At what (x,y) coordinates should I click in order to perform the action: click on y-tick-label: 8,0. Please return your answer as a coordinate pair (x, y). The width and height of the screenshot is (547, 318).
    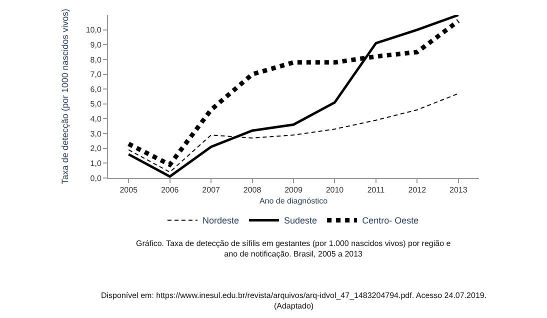
    Looking at the image, I should click on (96, 59).